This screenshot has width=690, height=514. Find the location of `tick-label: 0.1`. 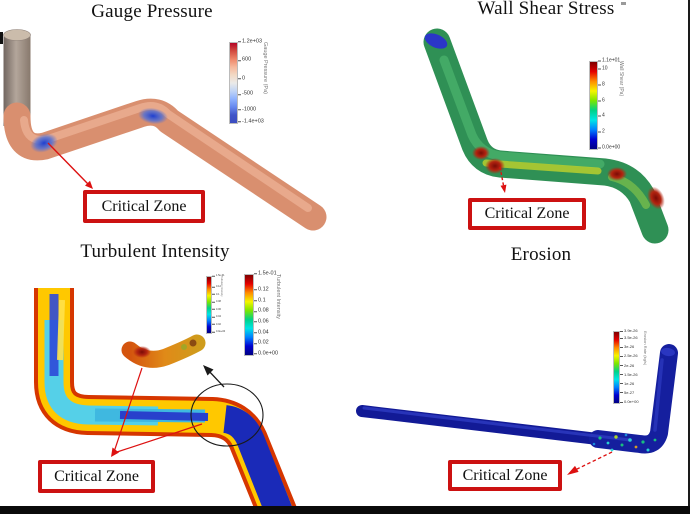

tick-label: 0.1 is located at coordinates (218, 294).